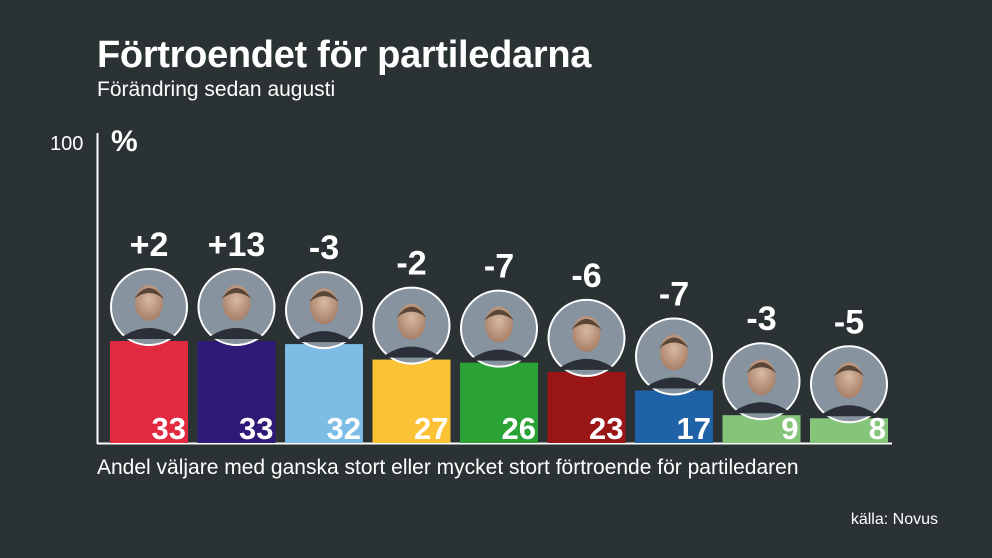 Image resolution: width=992 pixels, height=558 pixels. Describe the element at coordinates (694, 428) in the screenshot. I see `bar-value-label: 17` at that location.